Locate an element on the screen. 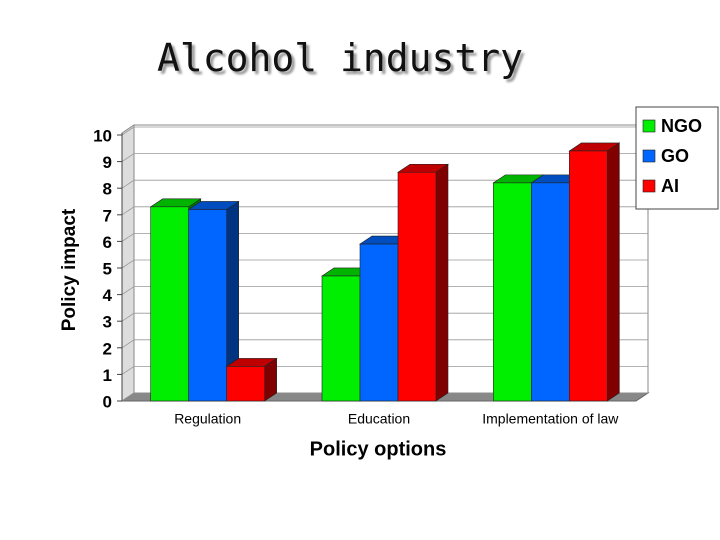  legend: NGO GO AI is located at coordinates (677, 158).